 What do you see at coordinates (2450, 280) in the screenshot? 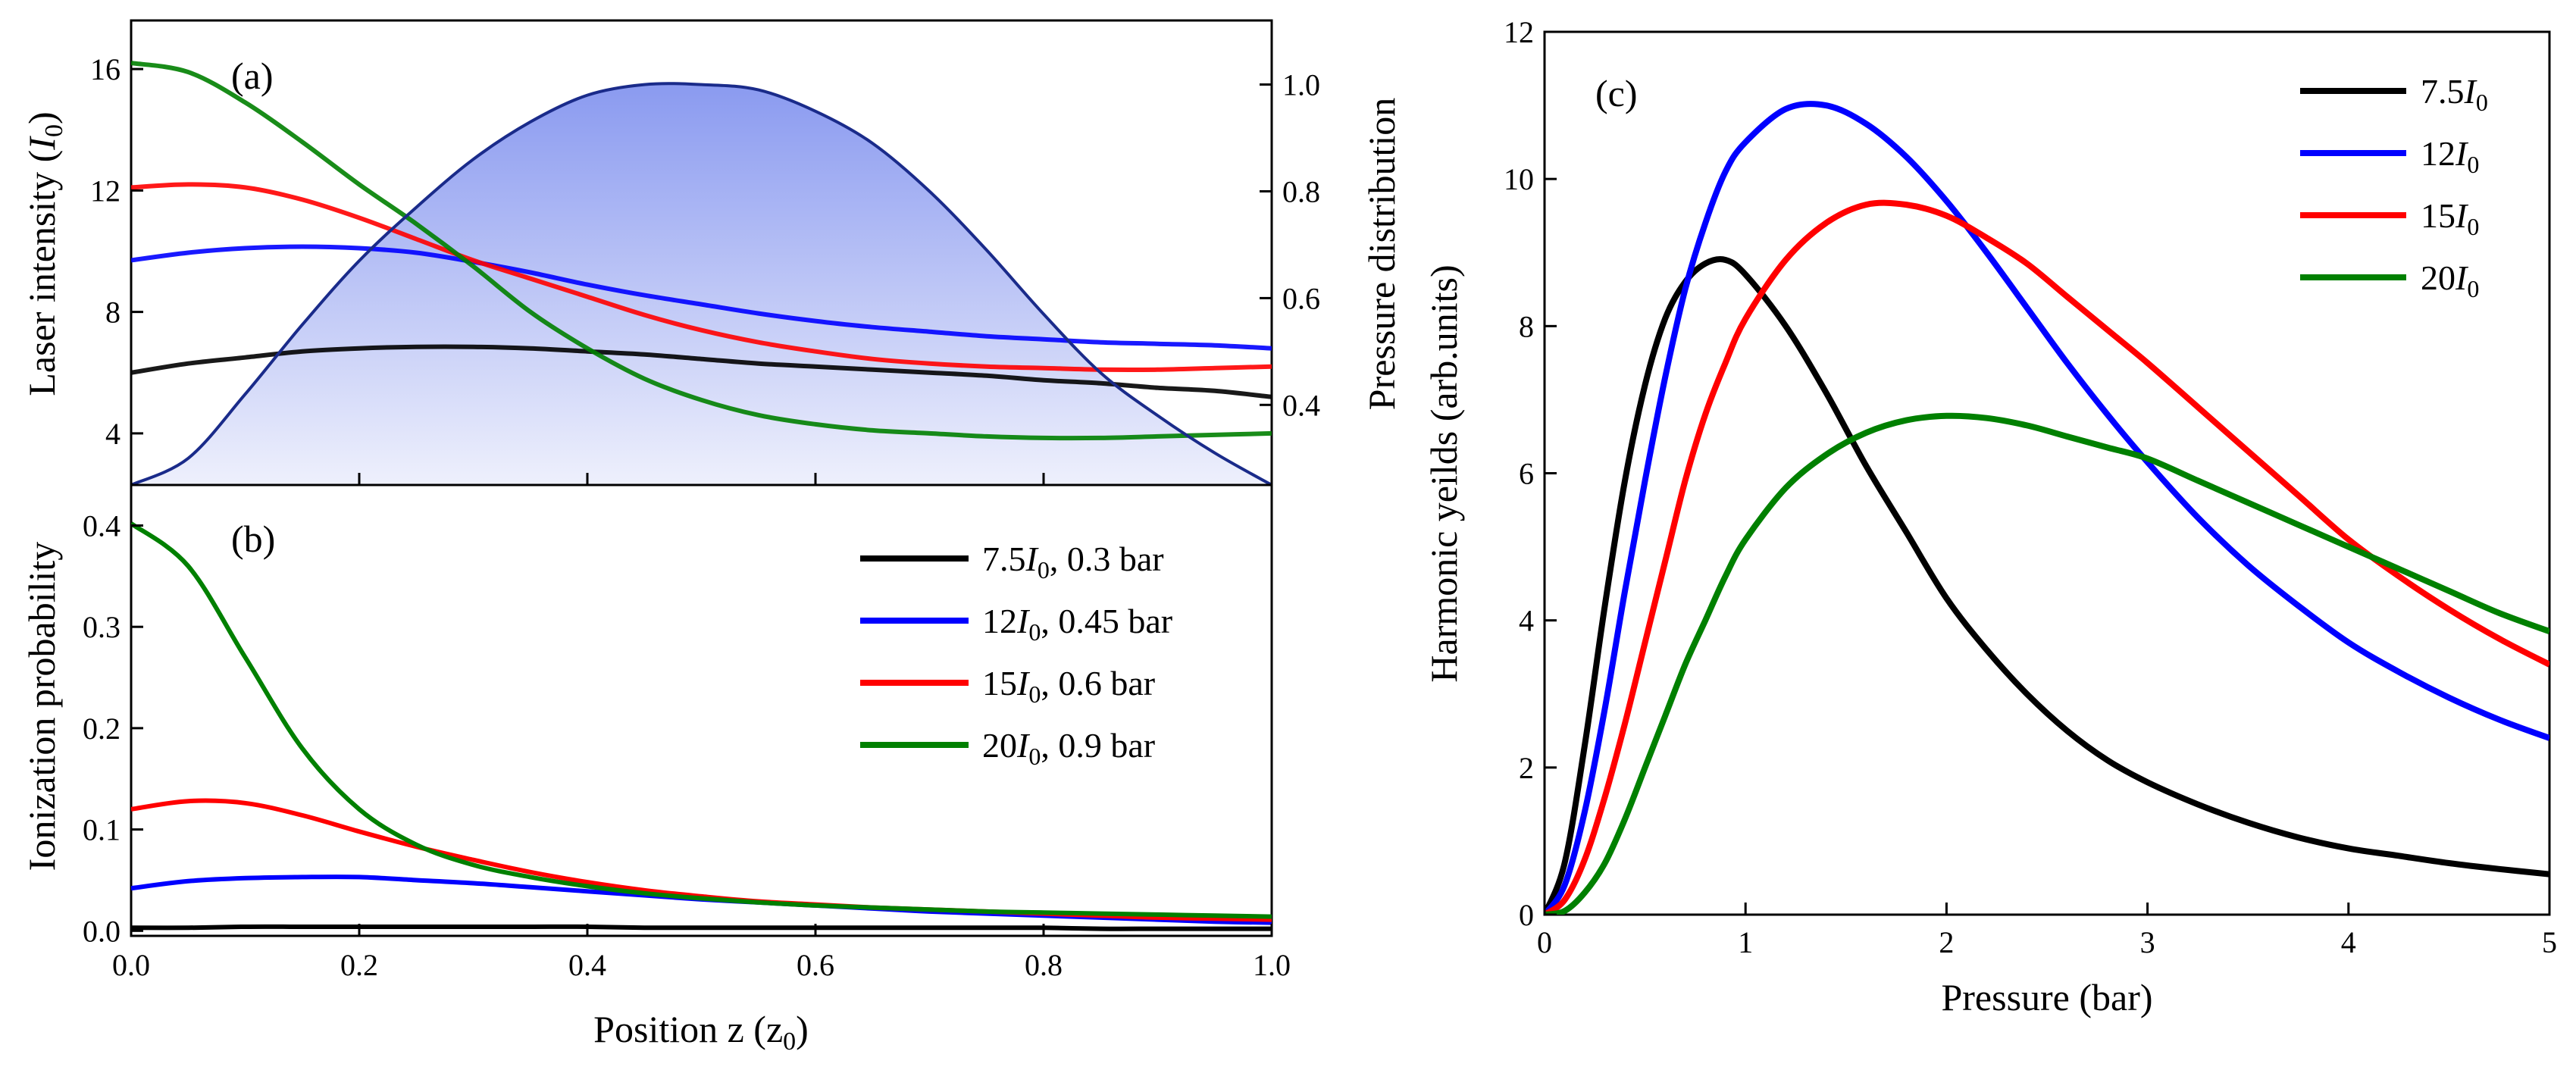
I see `panel-c-legend-label: 20I0` at bounding box center [2450, 280].